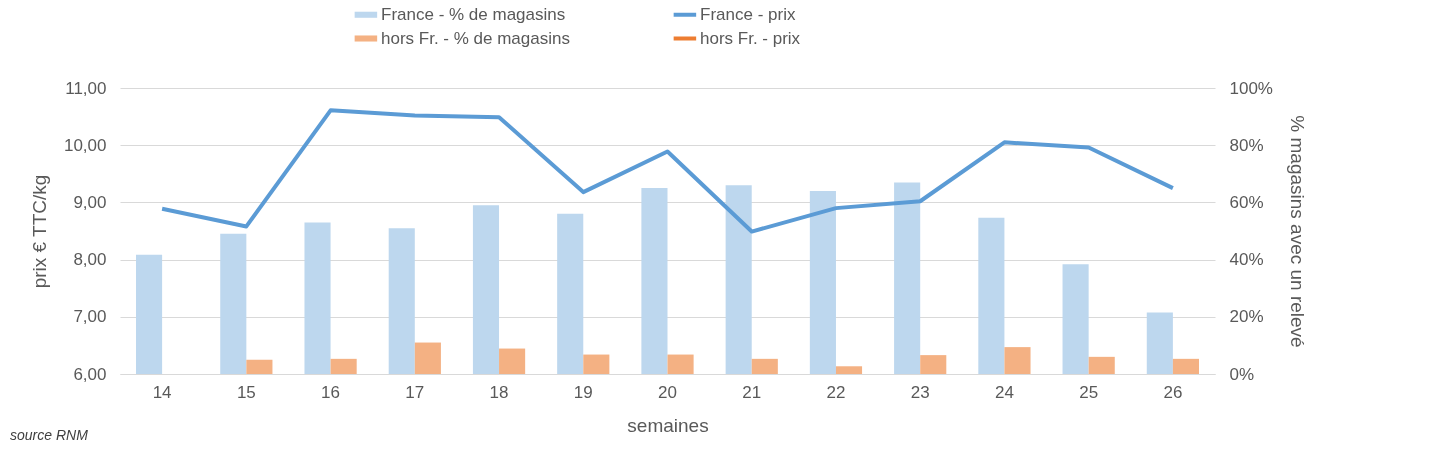 The image size is (1445, 461). Describe the element at coordinates (748, 14) in the screenshot. I see `legend-label: France - prix` at that location.